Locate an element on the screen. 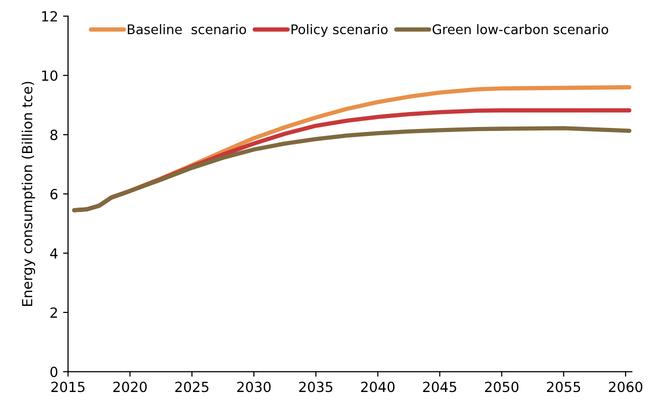 The height and width of the screenshot is (404, 648). x-tick-label: 2045 is located at coordinates (439, 387).